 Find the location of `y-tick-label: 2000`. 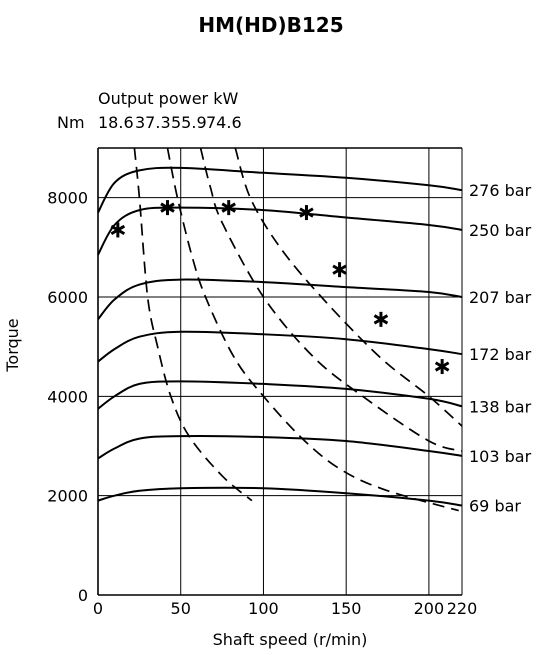

y-tick-label: 2000 is located at coordinates (67, 496).